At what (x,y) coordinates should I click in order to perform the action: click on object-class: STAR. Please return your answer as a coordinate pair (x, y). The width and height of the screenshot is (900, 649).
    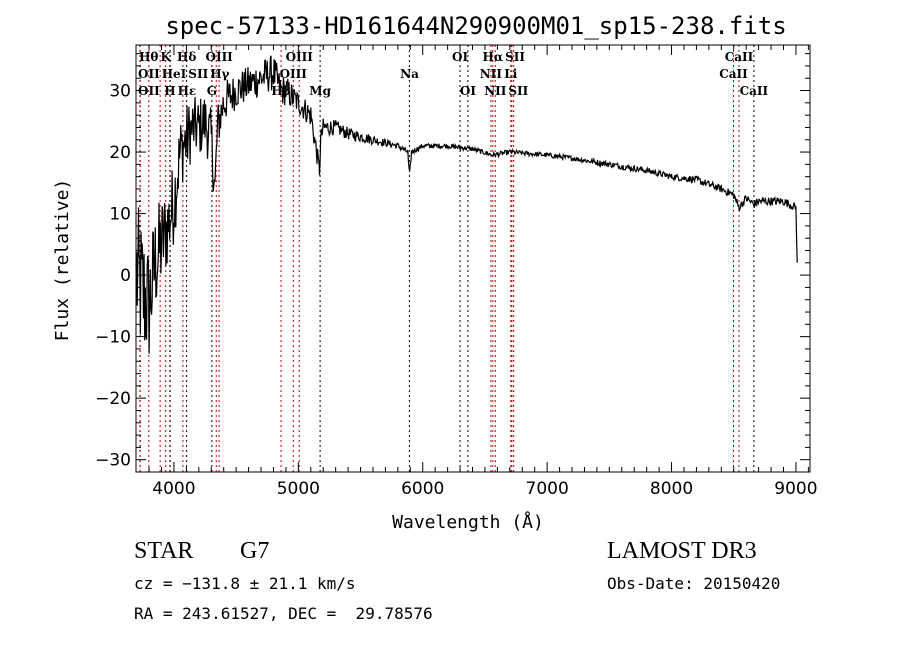
    Looking at the image, I should click on (164, 551).